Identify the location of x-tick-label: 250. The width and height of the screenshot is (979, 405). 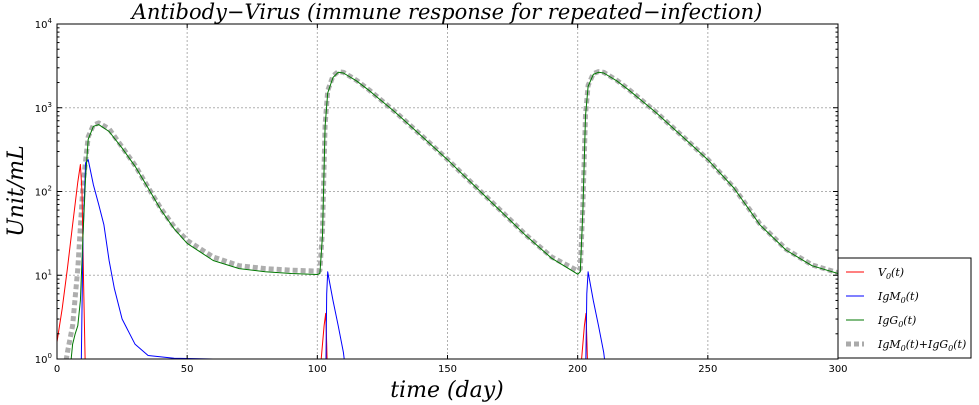
(707, 369).